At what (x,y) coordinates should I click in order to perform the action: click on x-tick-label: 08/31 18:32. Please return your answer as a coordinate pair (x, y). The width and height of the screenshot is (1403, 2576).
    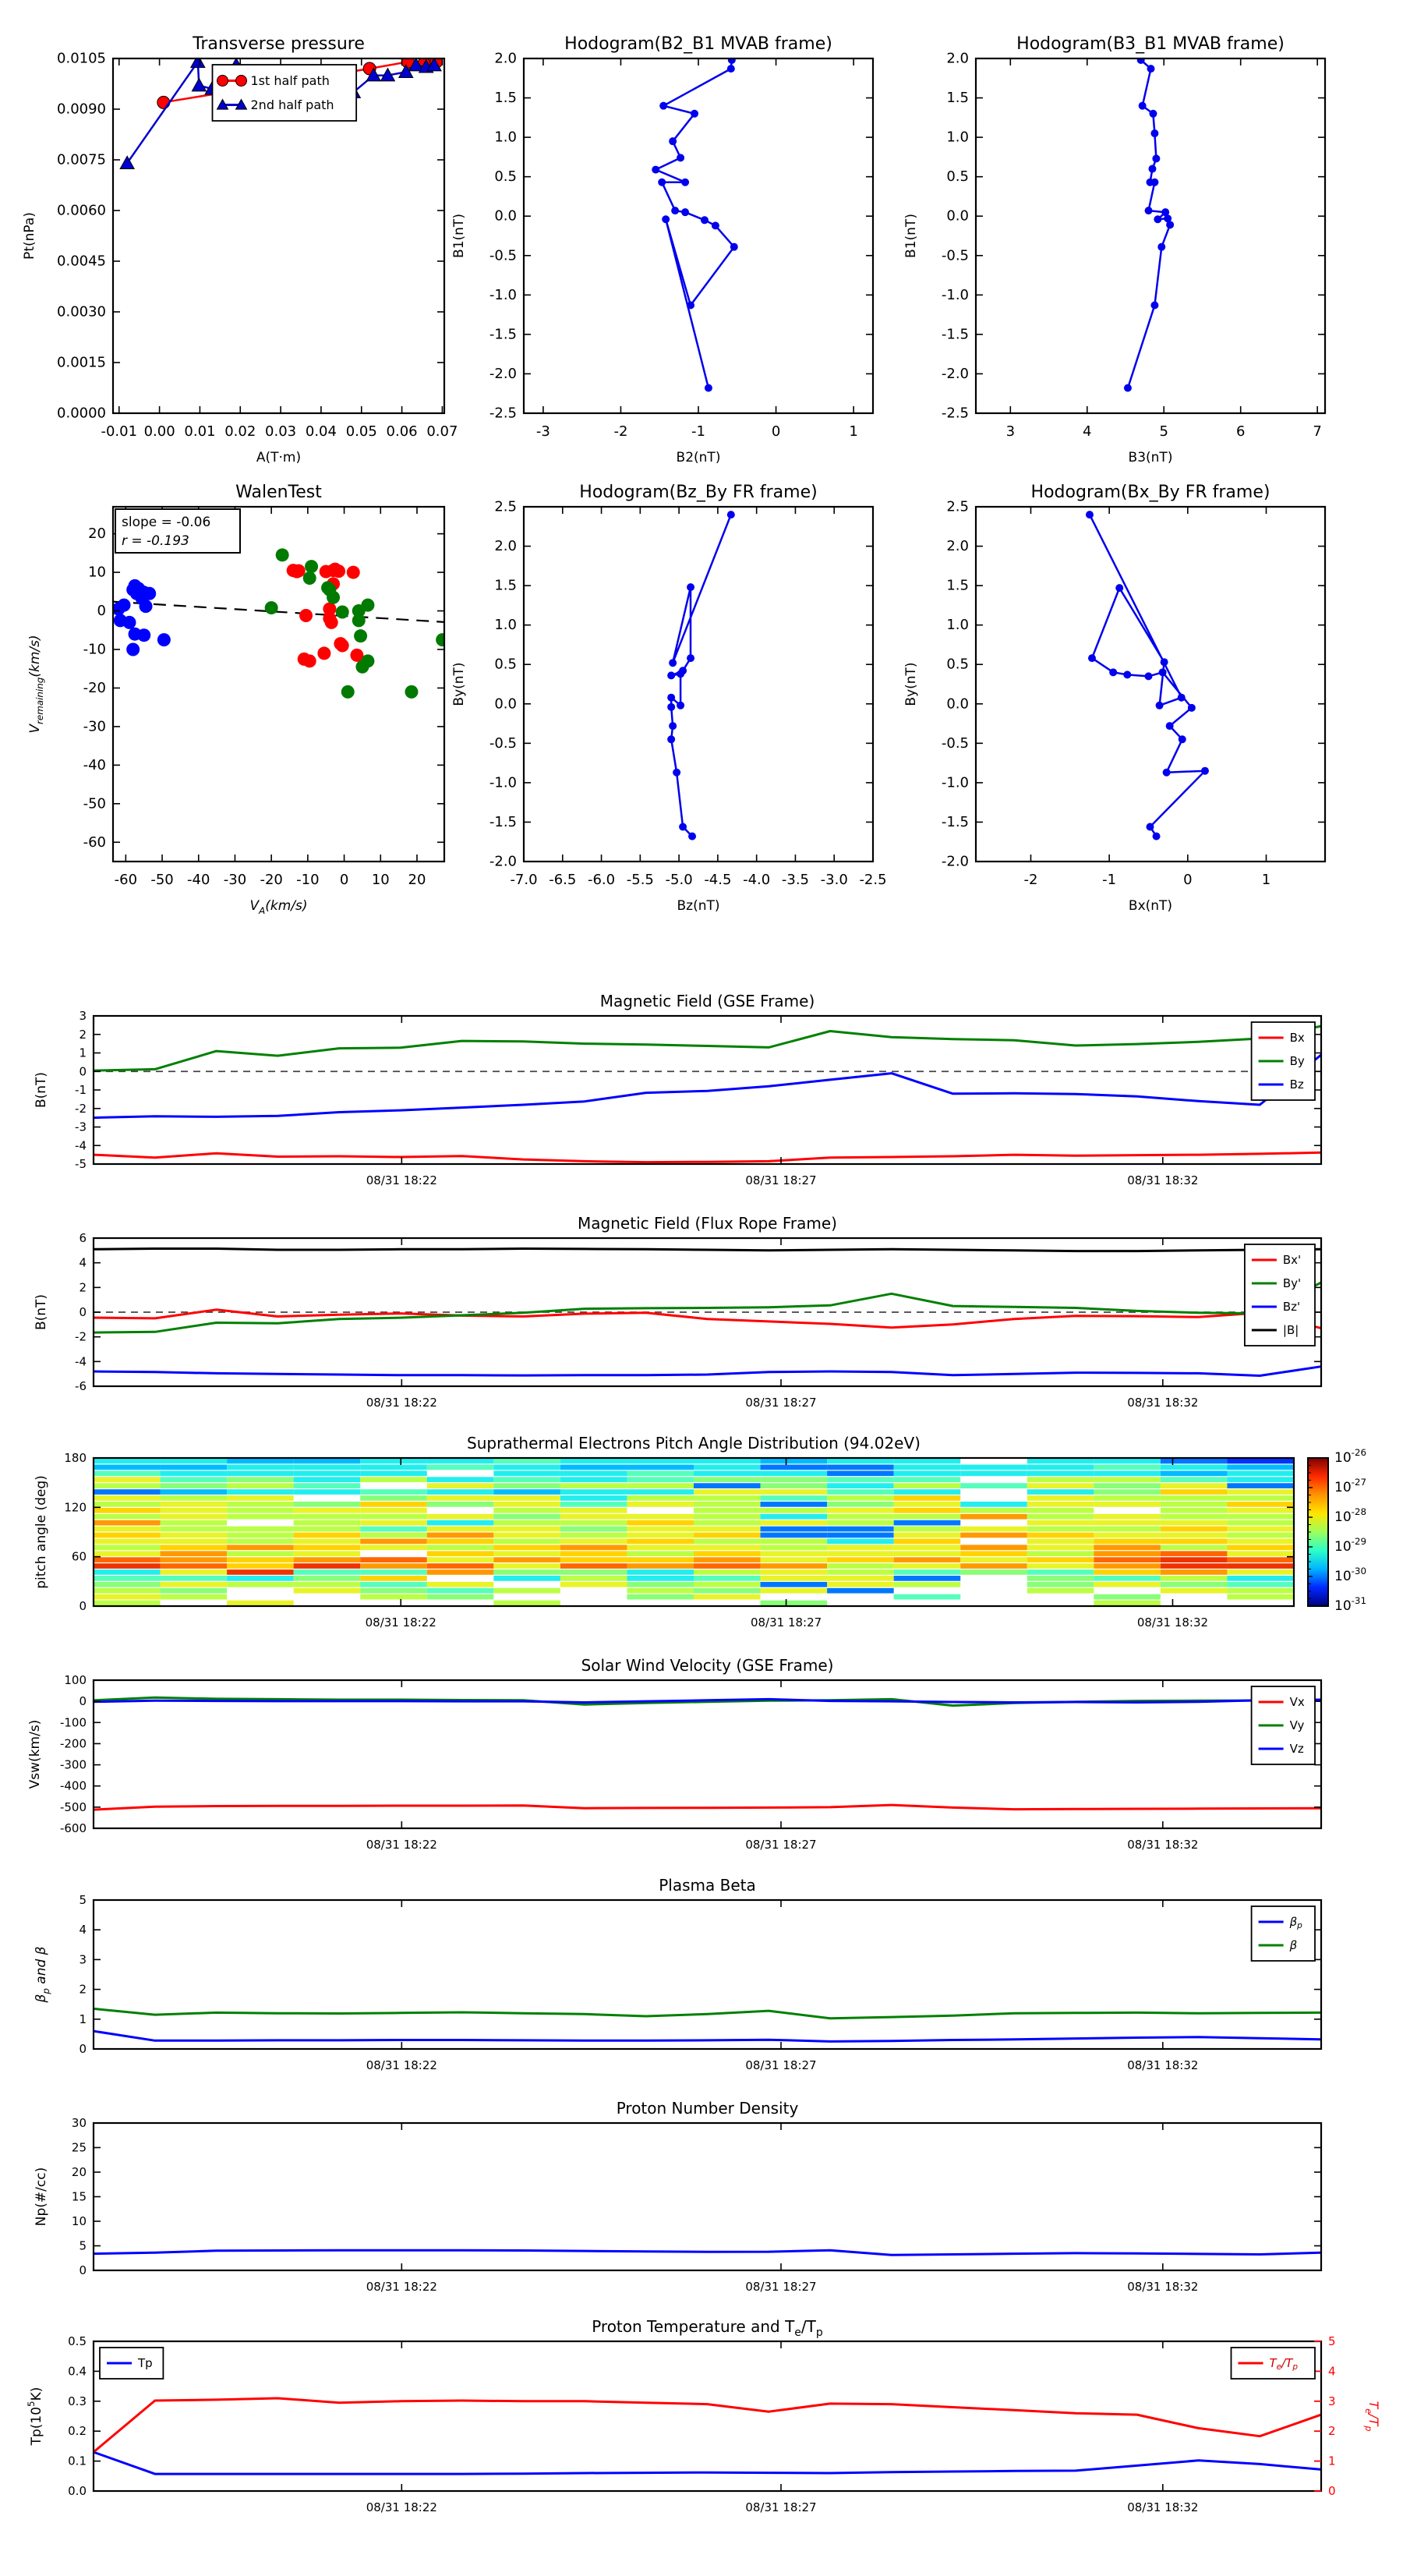
    Looking at the image, I should click on (1172, 1622).